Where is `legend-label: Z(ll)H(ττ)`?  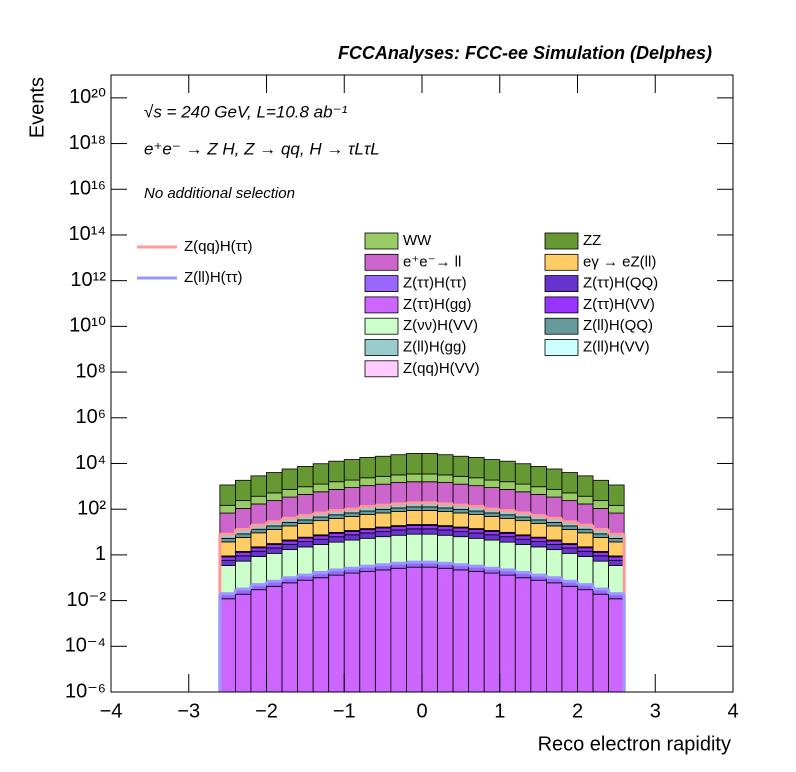 legend-label: Z(ll)H(ττ) is located at coordinates (213, 277).